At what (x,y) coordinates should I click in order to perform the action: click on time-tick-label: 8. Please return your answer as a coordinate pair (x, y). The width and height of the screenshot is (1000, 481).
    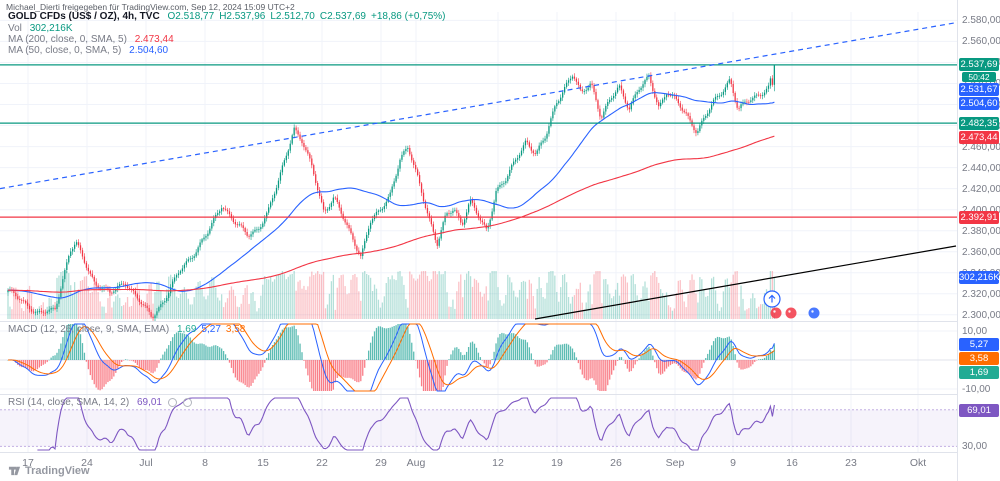
    Looking at the image, I should click on (205, 463).